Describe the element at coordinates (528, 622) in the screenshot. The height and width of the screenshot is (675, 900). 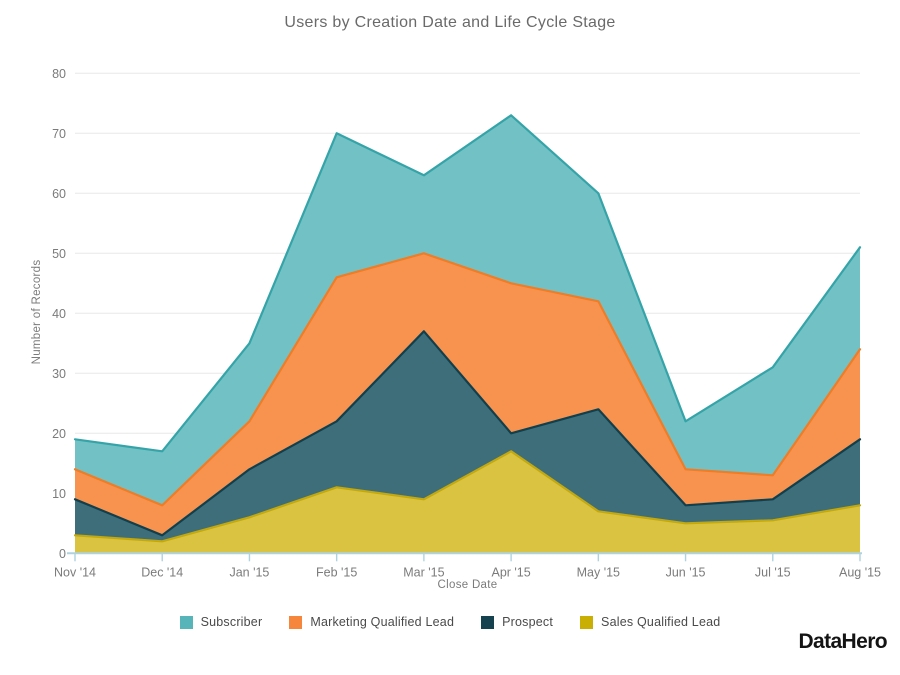
I see `legend-label: Prospect` at that location.